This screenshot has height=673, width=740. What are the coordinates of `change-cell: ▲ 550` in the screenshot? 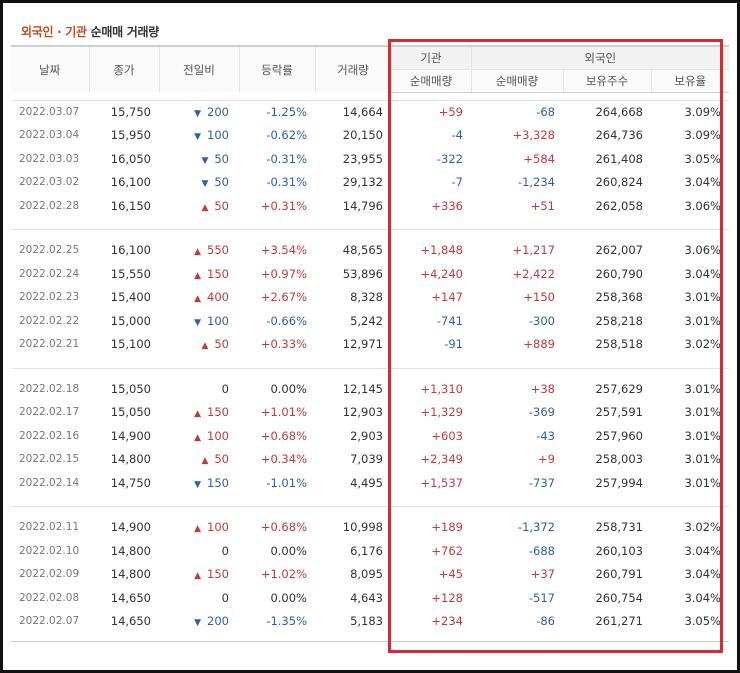 It's located at (199, 251).